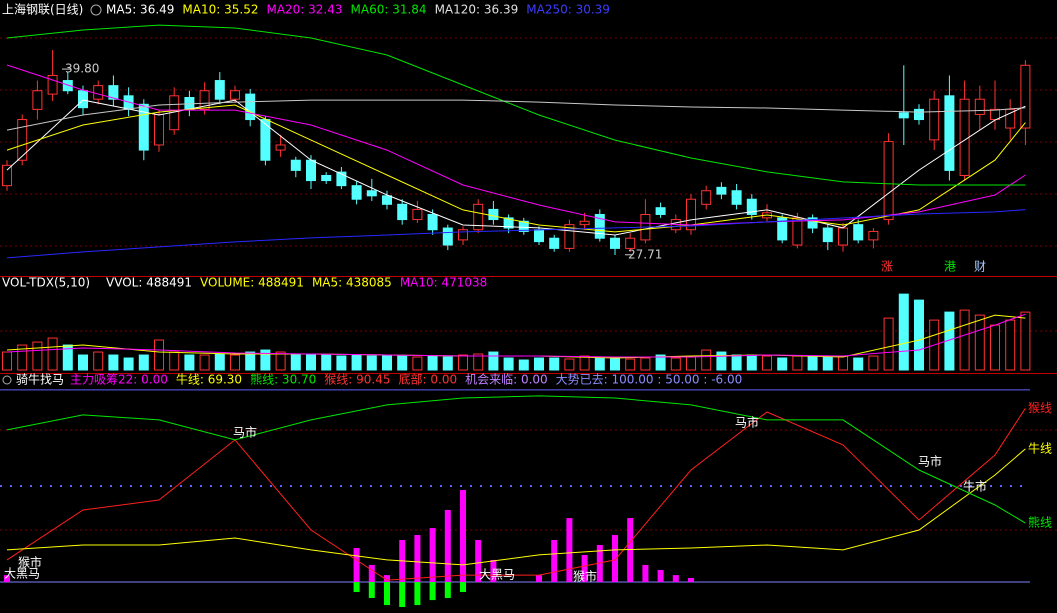 This screenshot has height=613, width=1057. I want to click on header-item: VOLUME: 488491, so click(252, 283).